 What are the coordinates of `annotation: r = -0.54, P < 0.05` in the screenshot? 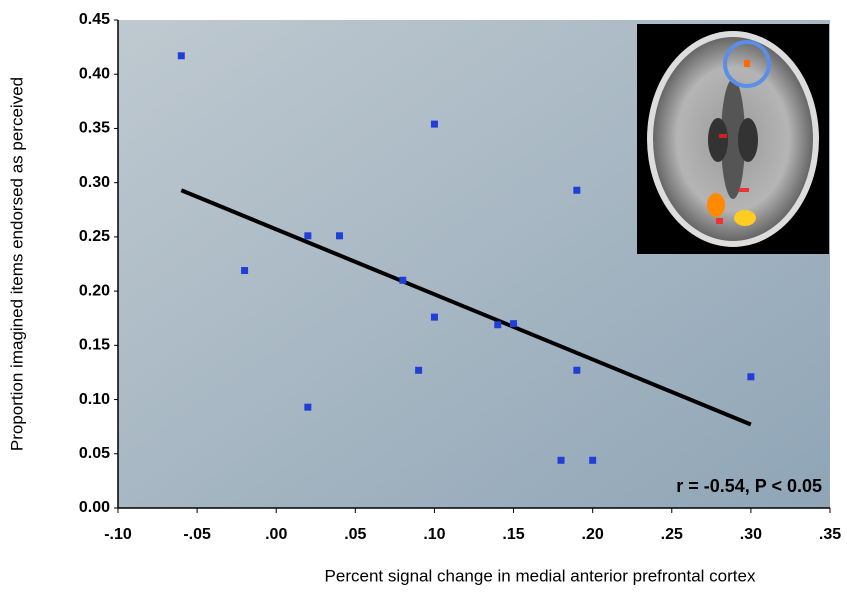 It's located at (749, 486).